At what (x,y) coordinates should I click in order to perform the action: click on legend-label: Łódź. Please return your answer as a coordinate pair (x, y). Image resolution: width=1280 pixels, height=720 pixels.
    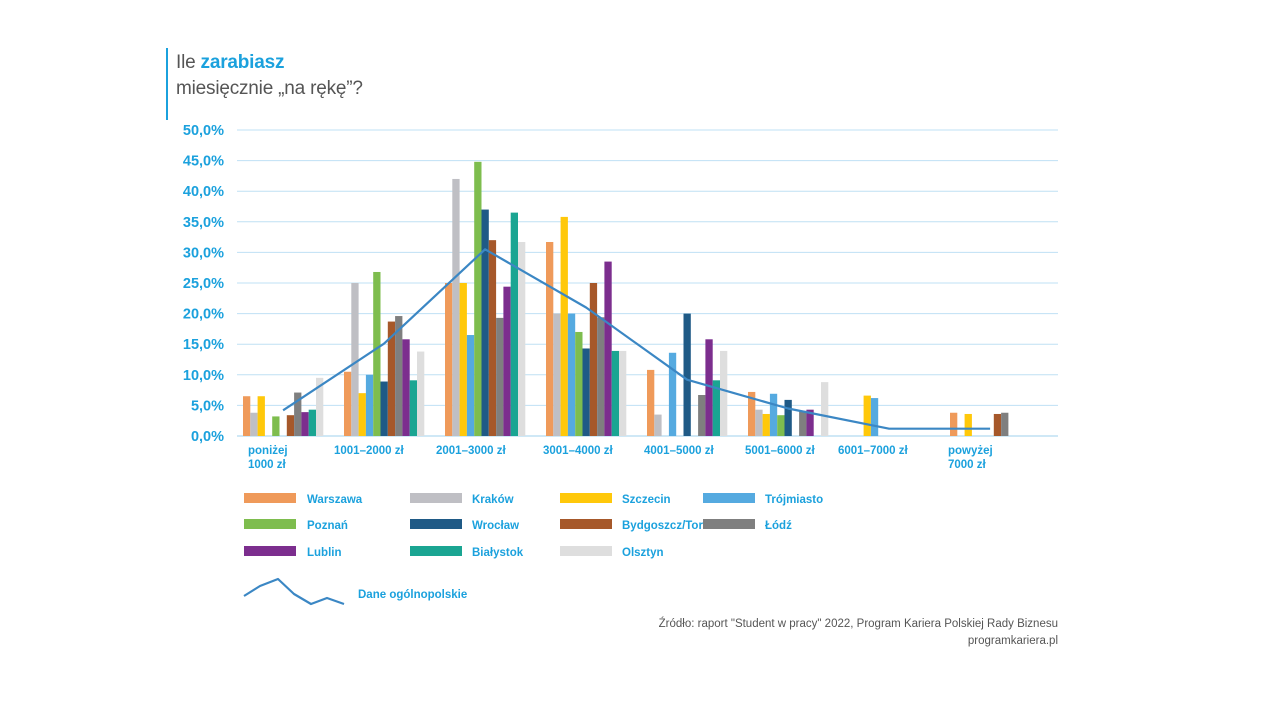
    Looking at the image, I should click on (778, 526).